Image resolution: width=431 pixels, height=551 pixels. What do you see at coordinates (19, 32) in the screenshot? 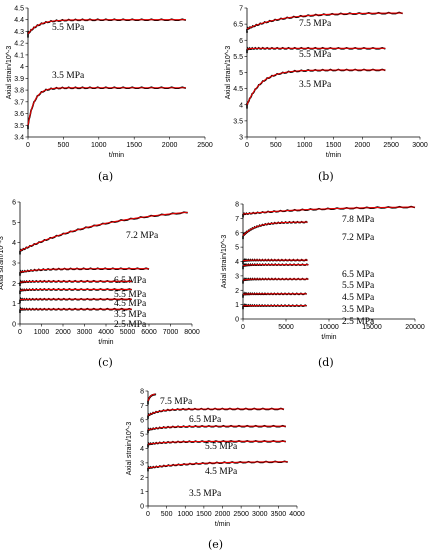
I see `y-tick-label: 4.3` at bounding box center [19, 32].